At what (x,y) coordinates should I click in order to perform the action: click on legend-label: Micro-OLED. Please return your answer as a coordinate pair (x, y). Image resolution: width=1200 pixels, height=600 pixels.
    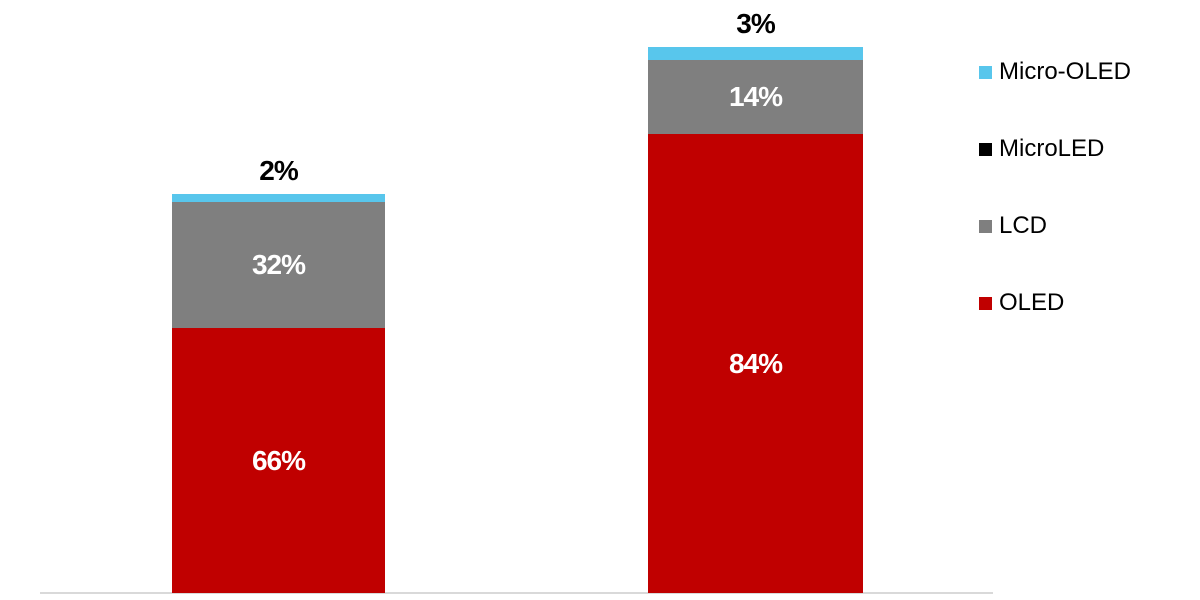
    Looking at the image, I should click on (1065, 71).